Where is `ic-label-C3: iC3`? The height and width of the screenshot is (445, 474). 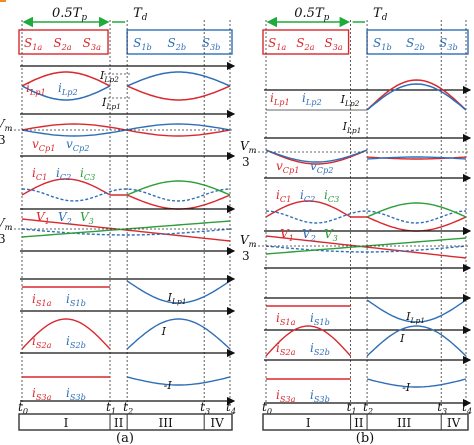 ic-label-C3: iC3 is located at coordinates (87, 174).